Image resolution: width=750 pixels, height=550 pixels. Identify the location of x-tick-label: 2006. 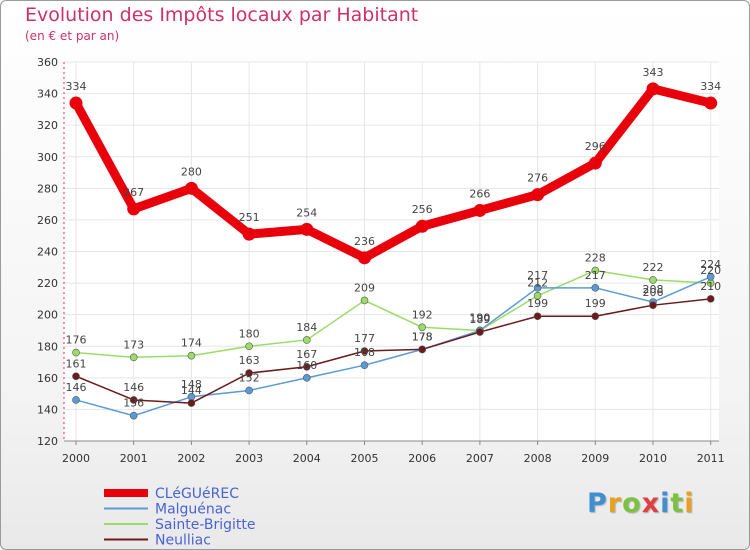
(422, 458).